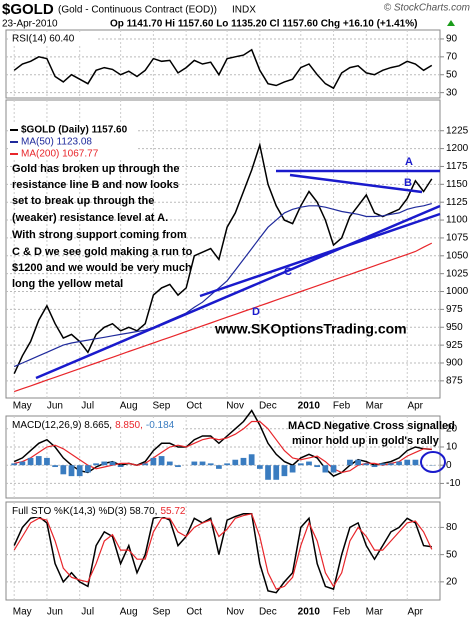 This screenshot has height=625, width=472. Describe the element at coordinates (160, 425) in the screenshot. I see `legend-text: -0.184` at that location.